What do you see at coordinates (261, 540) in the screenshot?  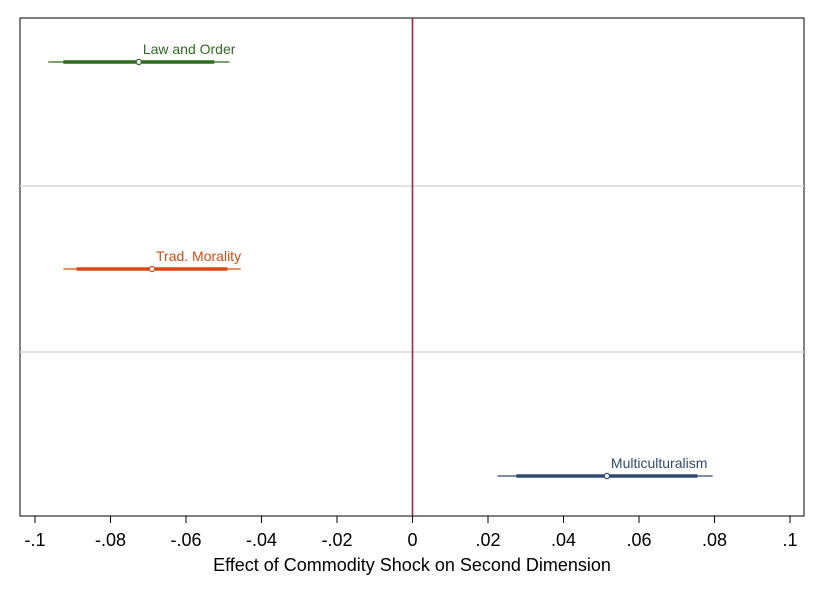 I see `x-tick-label: -.04` at bounding box center [261, 540].